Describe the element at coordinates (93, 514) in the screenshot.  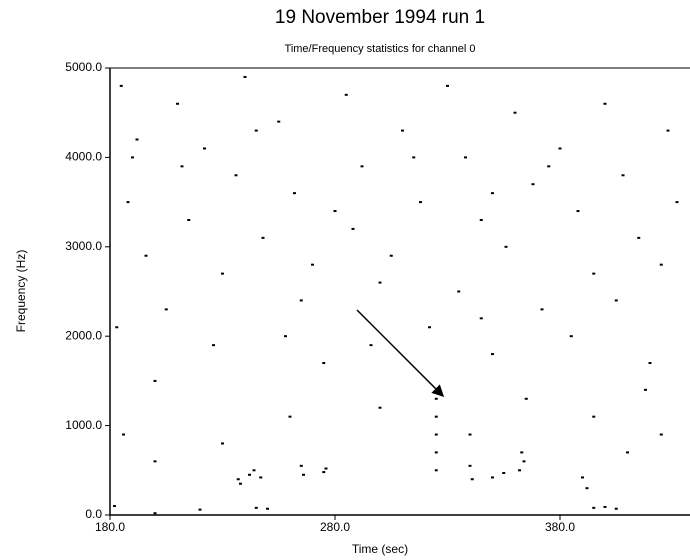
I see `y-tick-label: 0.0` at that location.